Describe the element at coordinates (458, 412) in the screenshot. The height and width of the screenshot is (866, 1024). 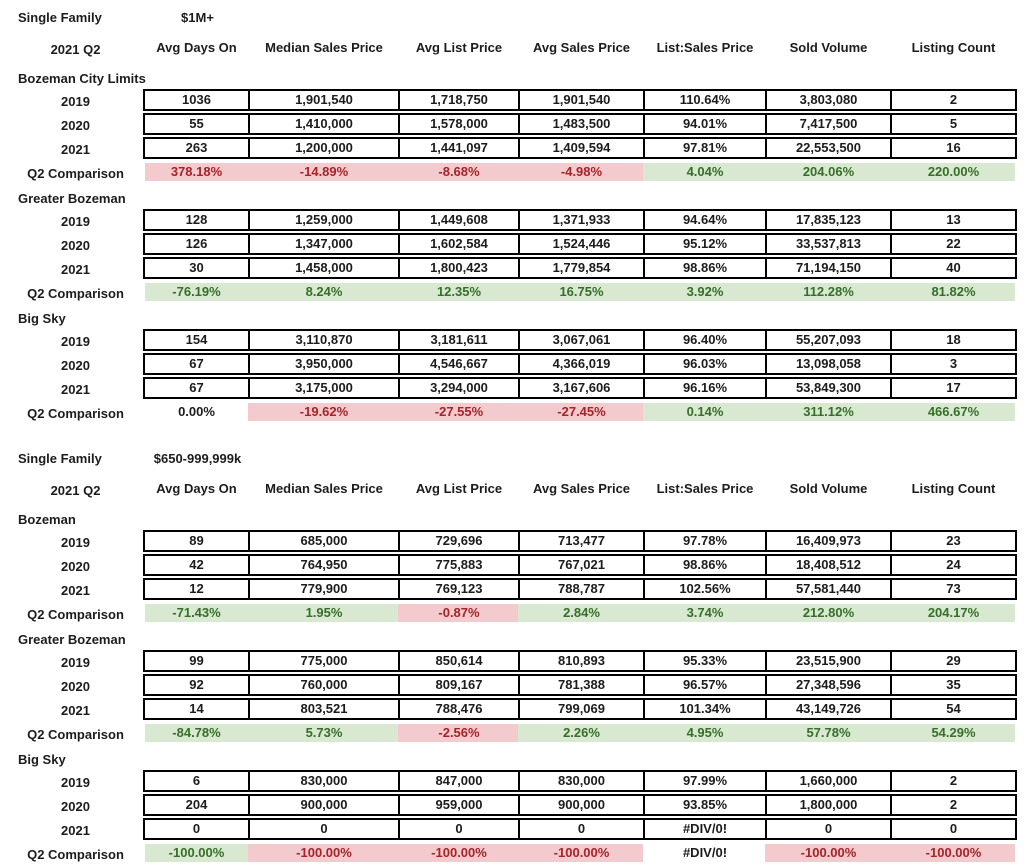
I see `comparison-cell: -27.55%` at that location.